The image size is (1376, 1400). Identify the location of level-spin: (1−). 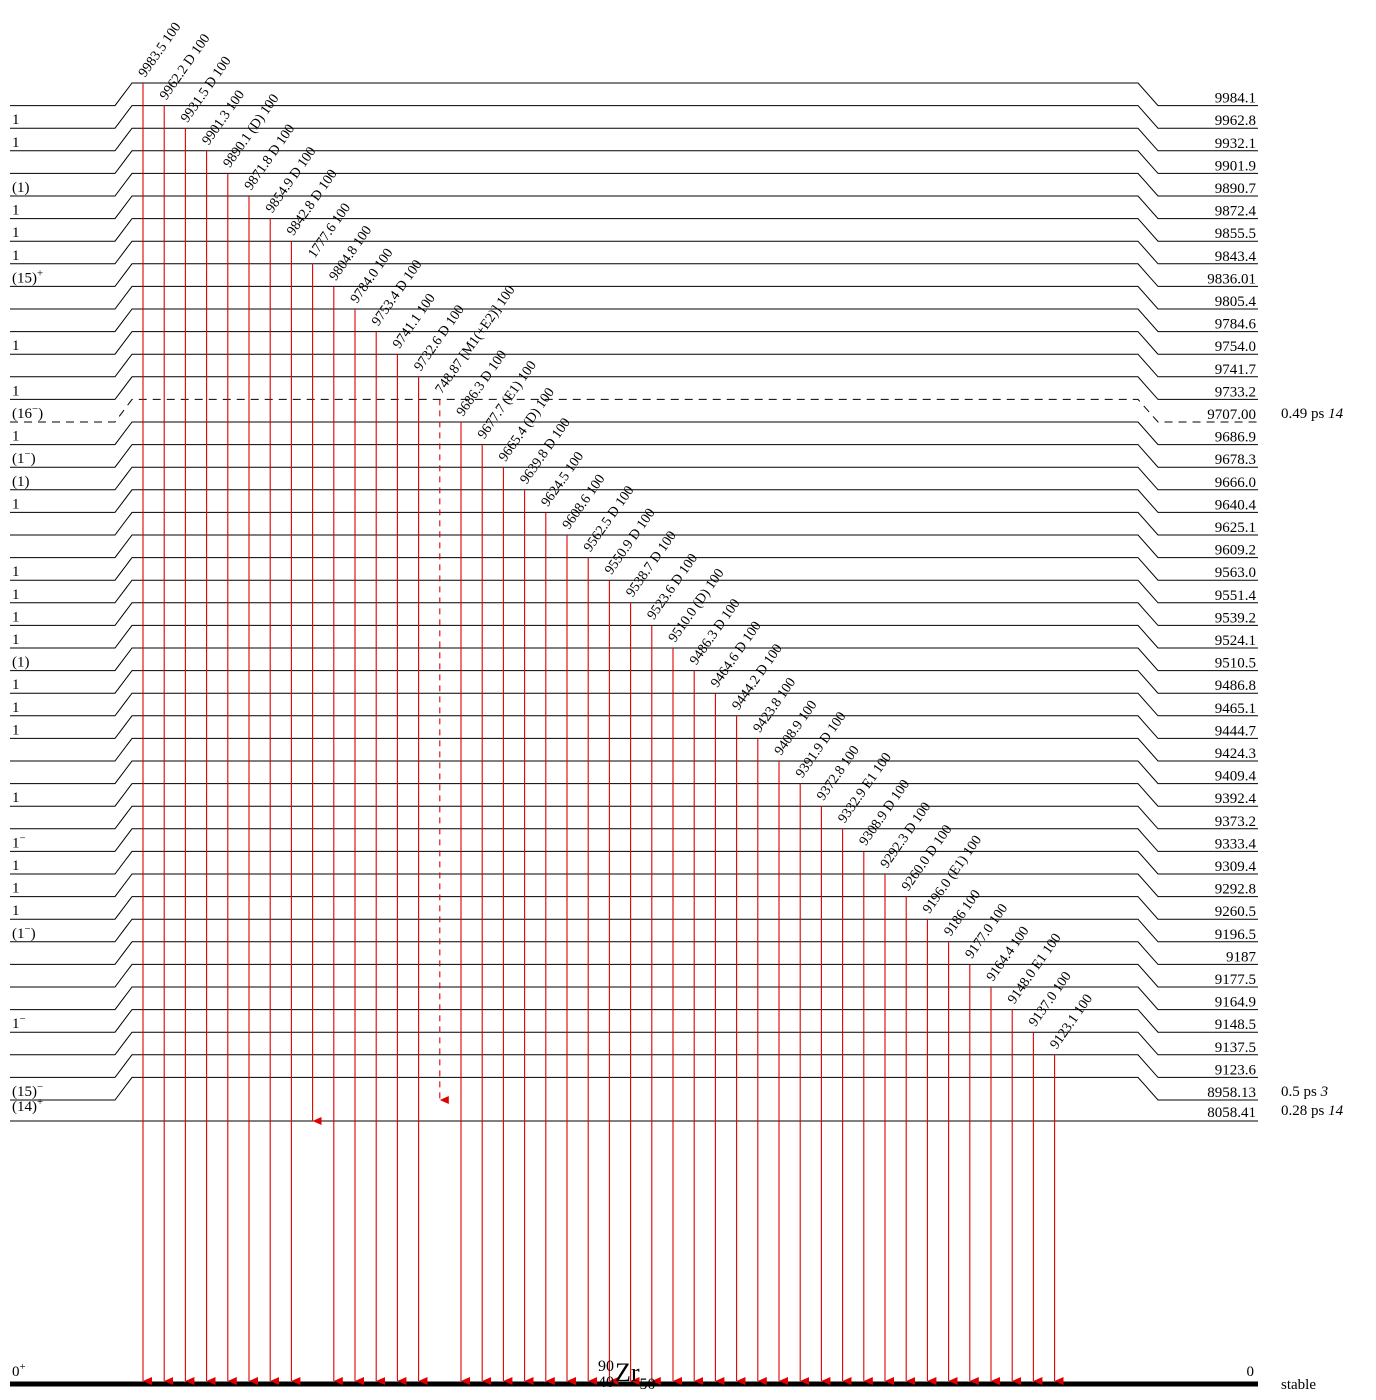
(24, 932).